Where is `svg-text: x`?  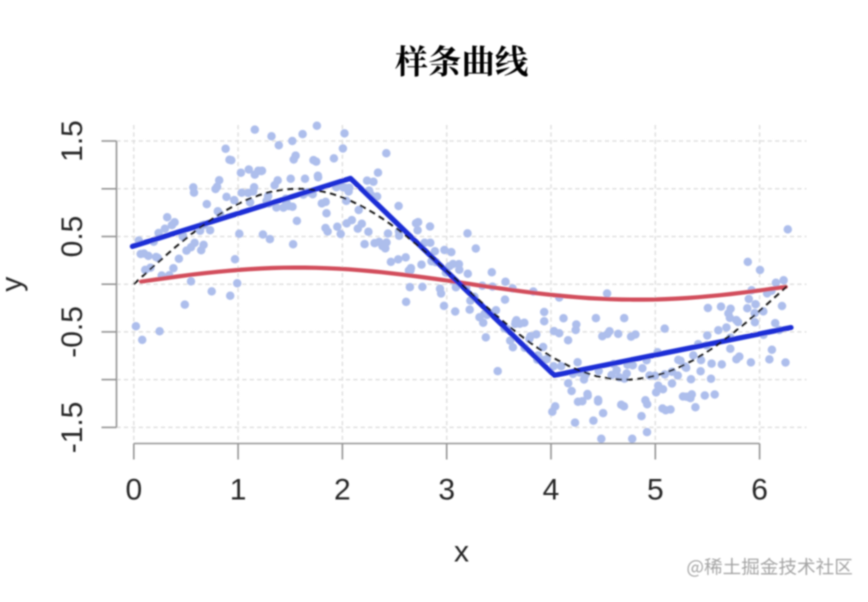 svg-text: x is located at coordinates (461, 552).